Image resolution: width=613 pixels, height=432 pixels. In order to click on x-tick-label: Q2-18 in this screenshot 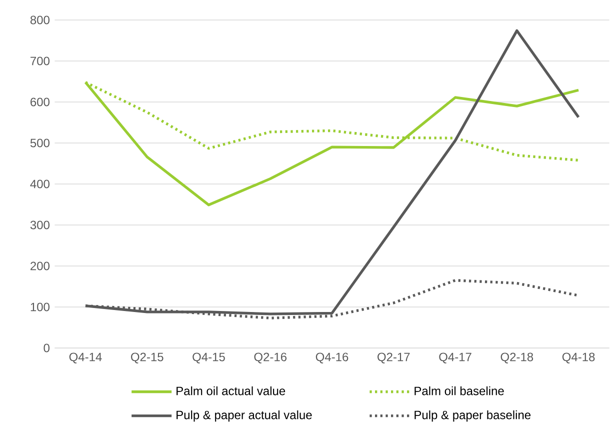, I will do `click(517, 358)`.